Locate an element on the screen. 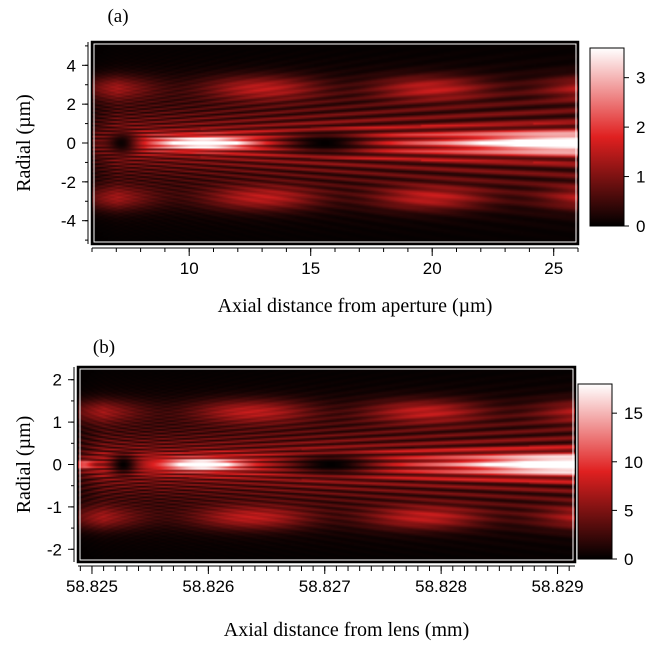  y-tick-label: -4 is located at coordinates (68, 221).